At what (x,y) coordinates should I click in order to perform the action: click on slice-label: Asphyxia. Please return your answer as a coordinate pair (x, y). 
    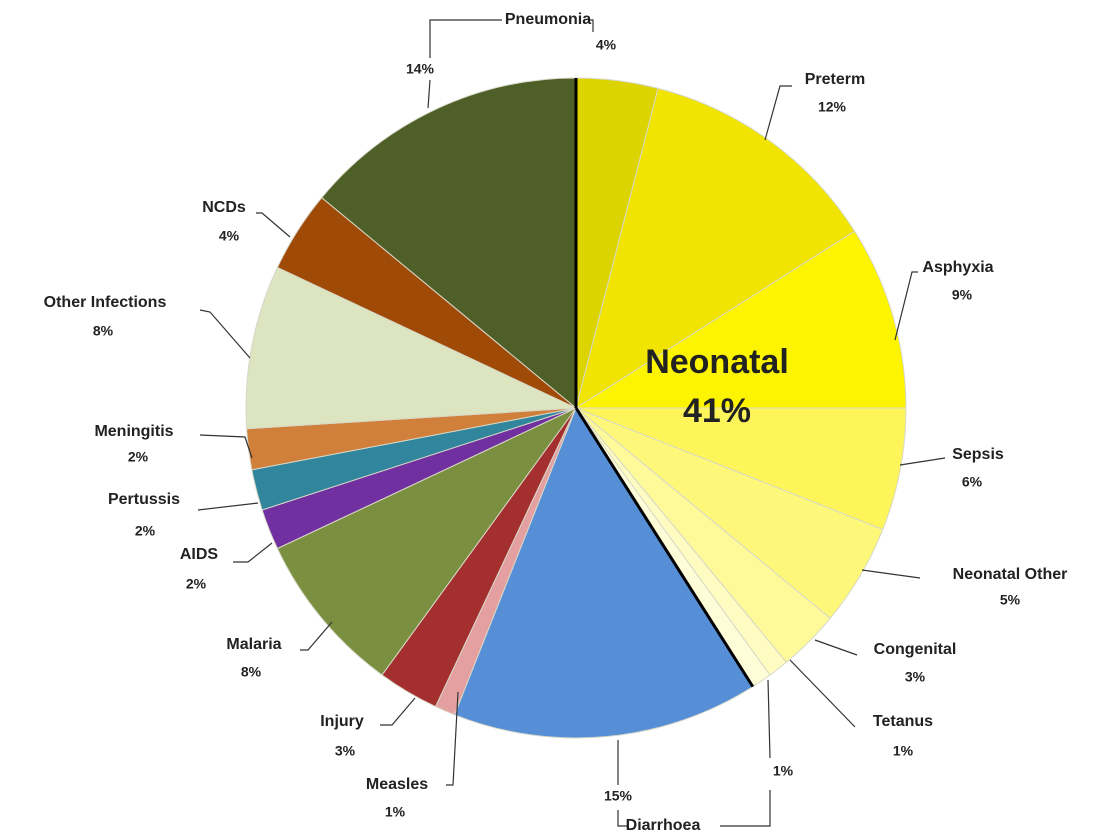
    Looking at the image, I should click on (957, 267).